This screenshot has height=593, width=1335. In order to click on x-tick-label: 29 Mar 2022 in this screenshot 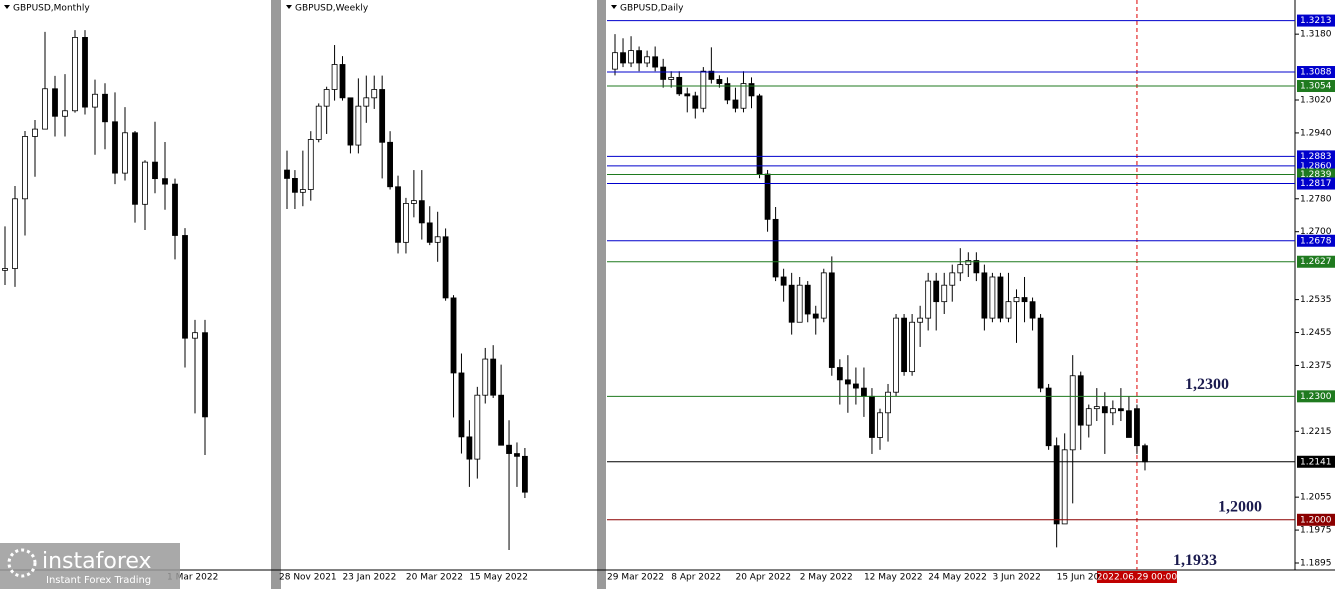, I will do `click(635, 578)`.